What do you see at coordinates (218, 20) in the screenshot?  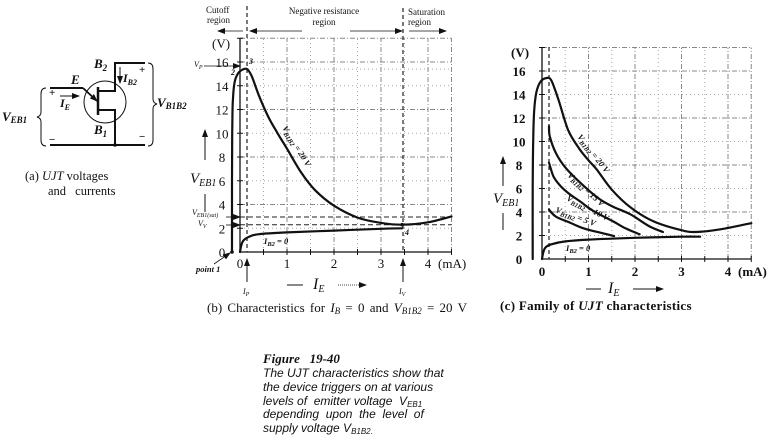 I see `cutoff-region-label-2: region` at bounding box center [218, 20].